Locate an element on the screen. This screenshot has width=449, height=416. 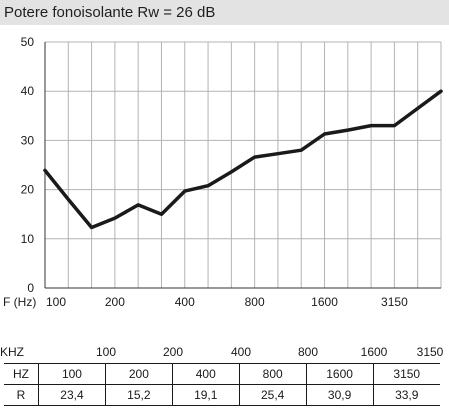
x-tick-label: 100 is located at coordinates (56, 302).